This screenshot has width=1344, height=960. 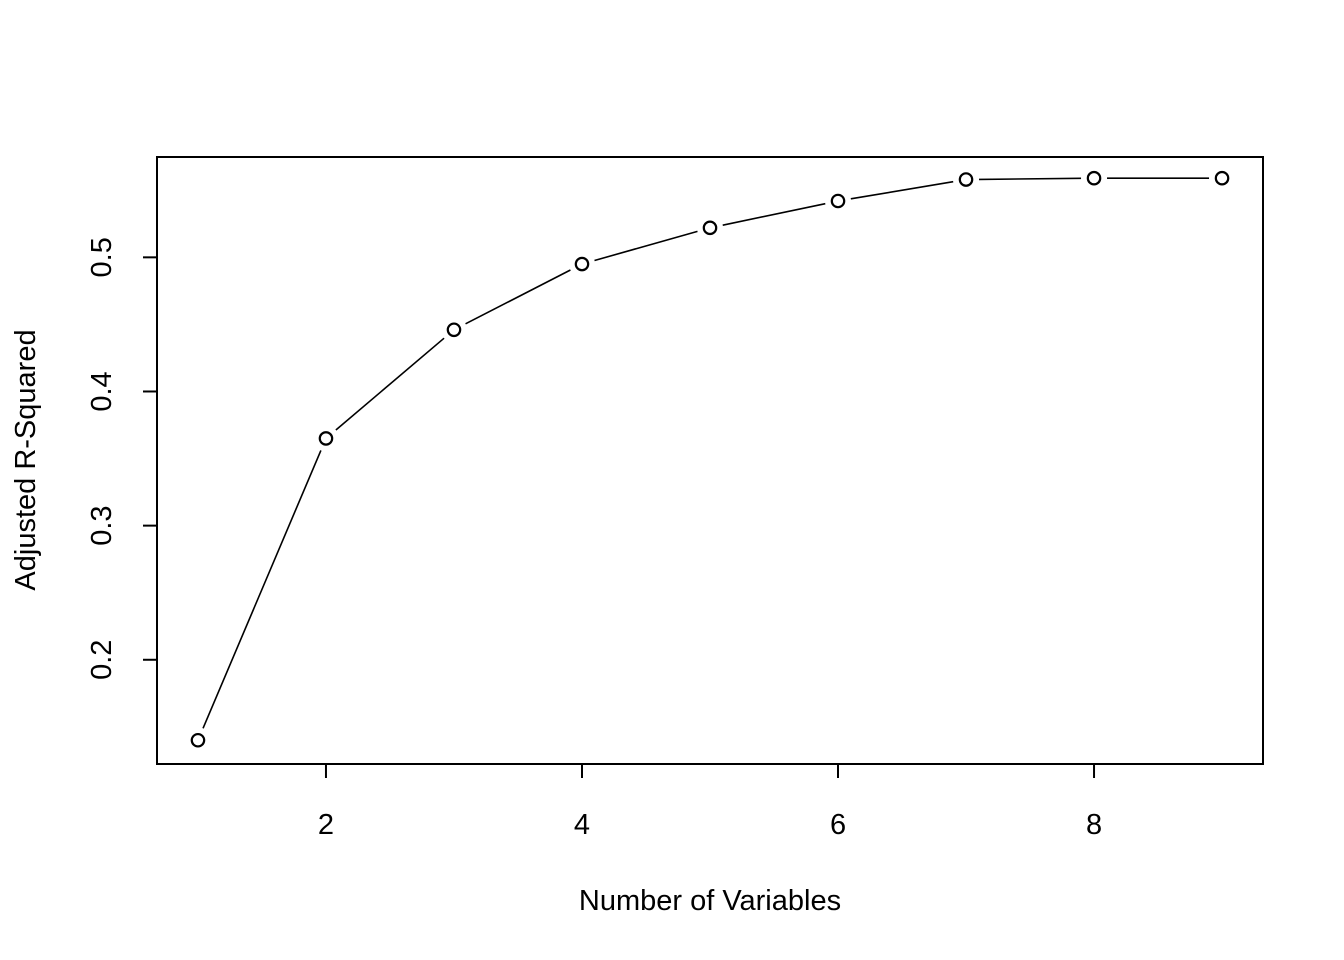 What do you see at coordinates (102, 660) in the screenshot?
I see `y-tick-label: 0.2` at bounding box center [102, 660].